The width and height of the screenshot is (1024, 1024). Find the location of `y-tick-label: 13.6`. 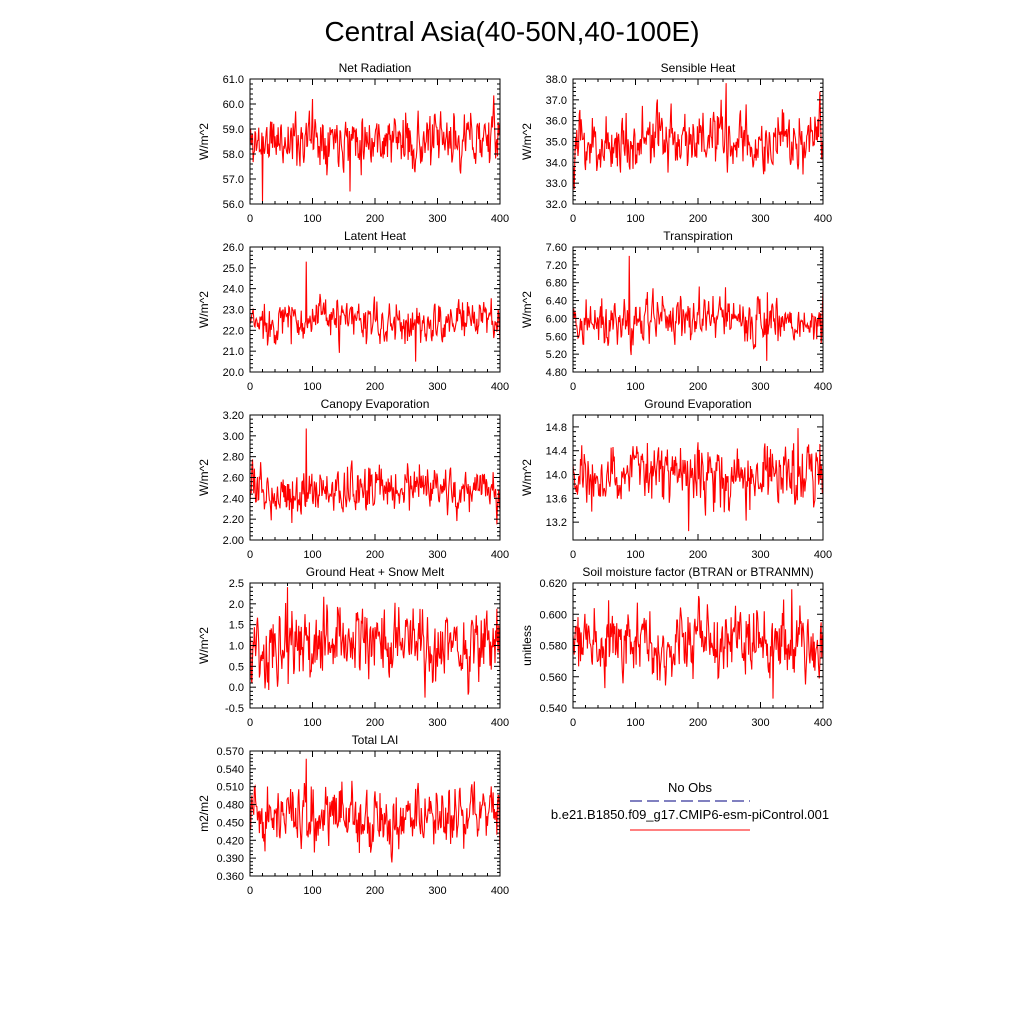

y-tick-label: 13.6 is located at coordinates (556, 499).